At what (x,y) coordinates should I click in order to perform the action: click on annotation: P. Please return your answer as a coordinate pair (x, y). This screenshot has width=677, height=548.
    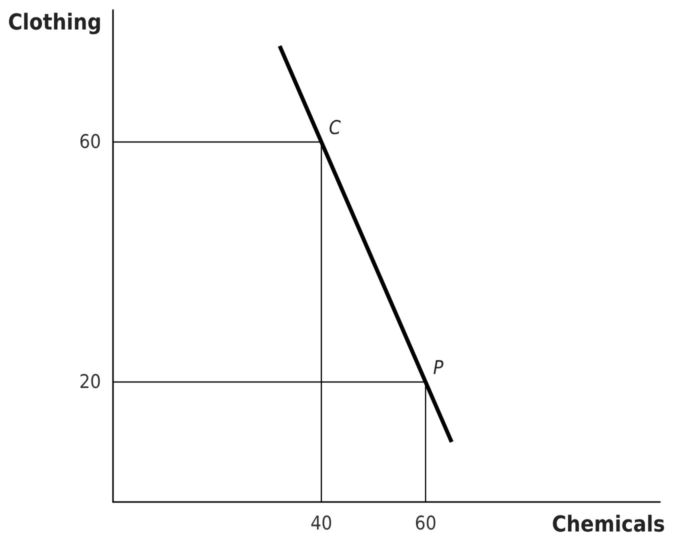
    Looking at the image, I should click on (438, 368).